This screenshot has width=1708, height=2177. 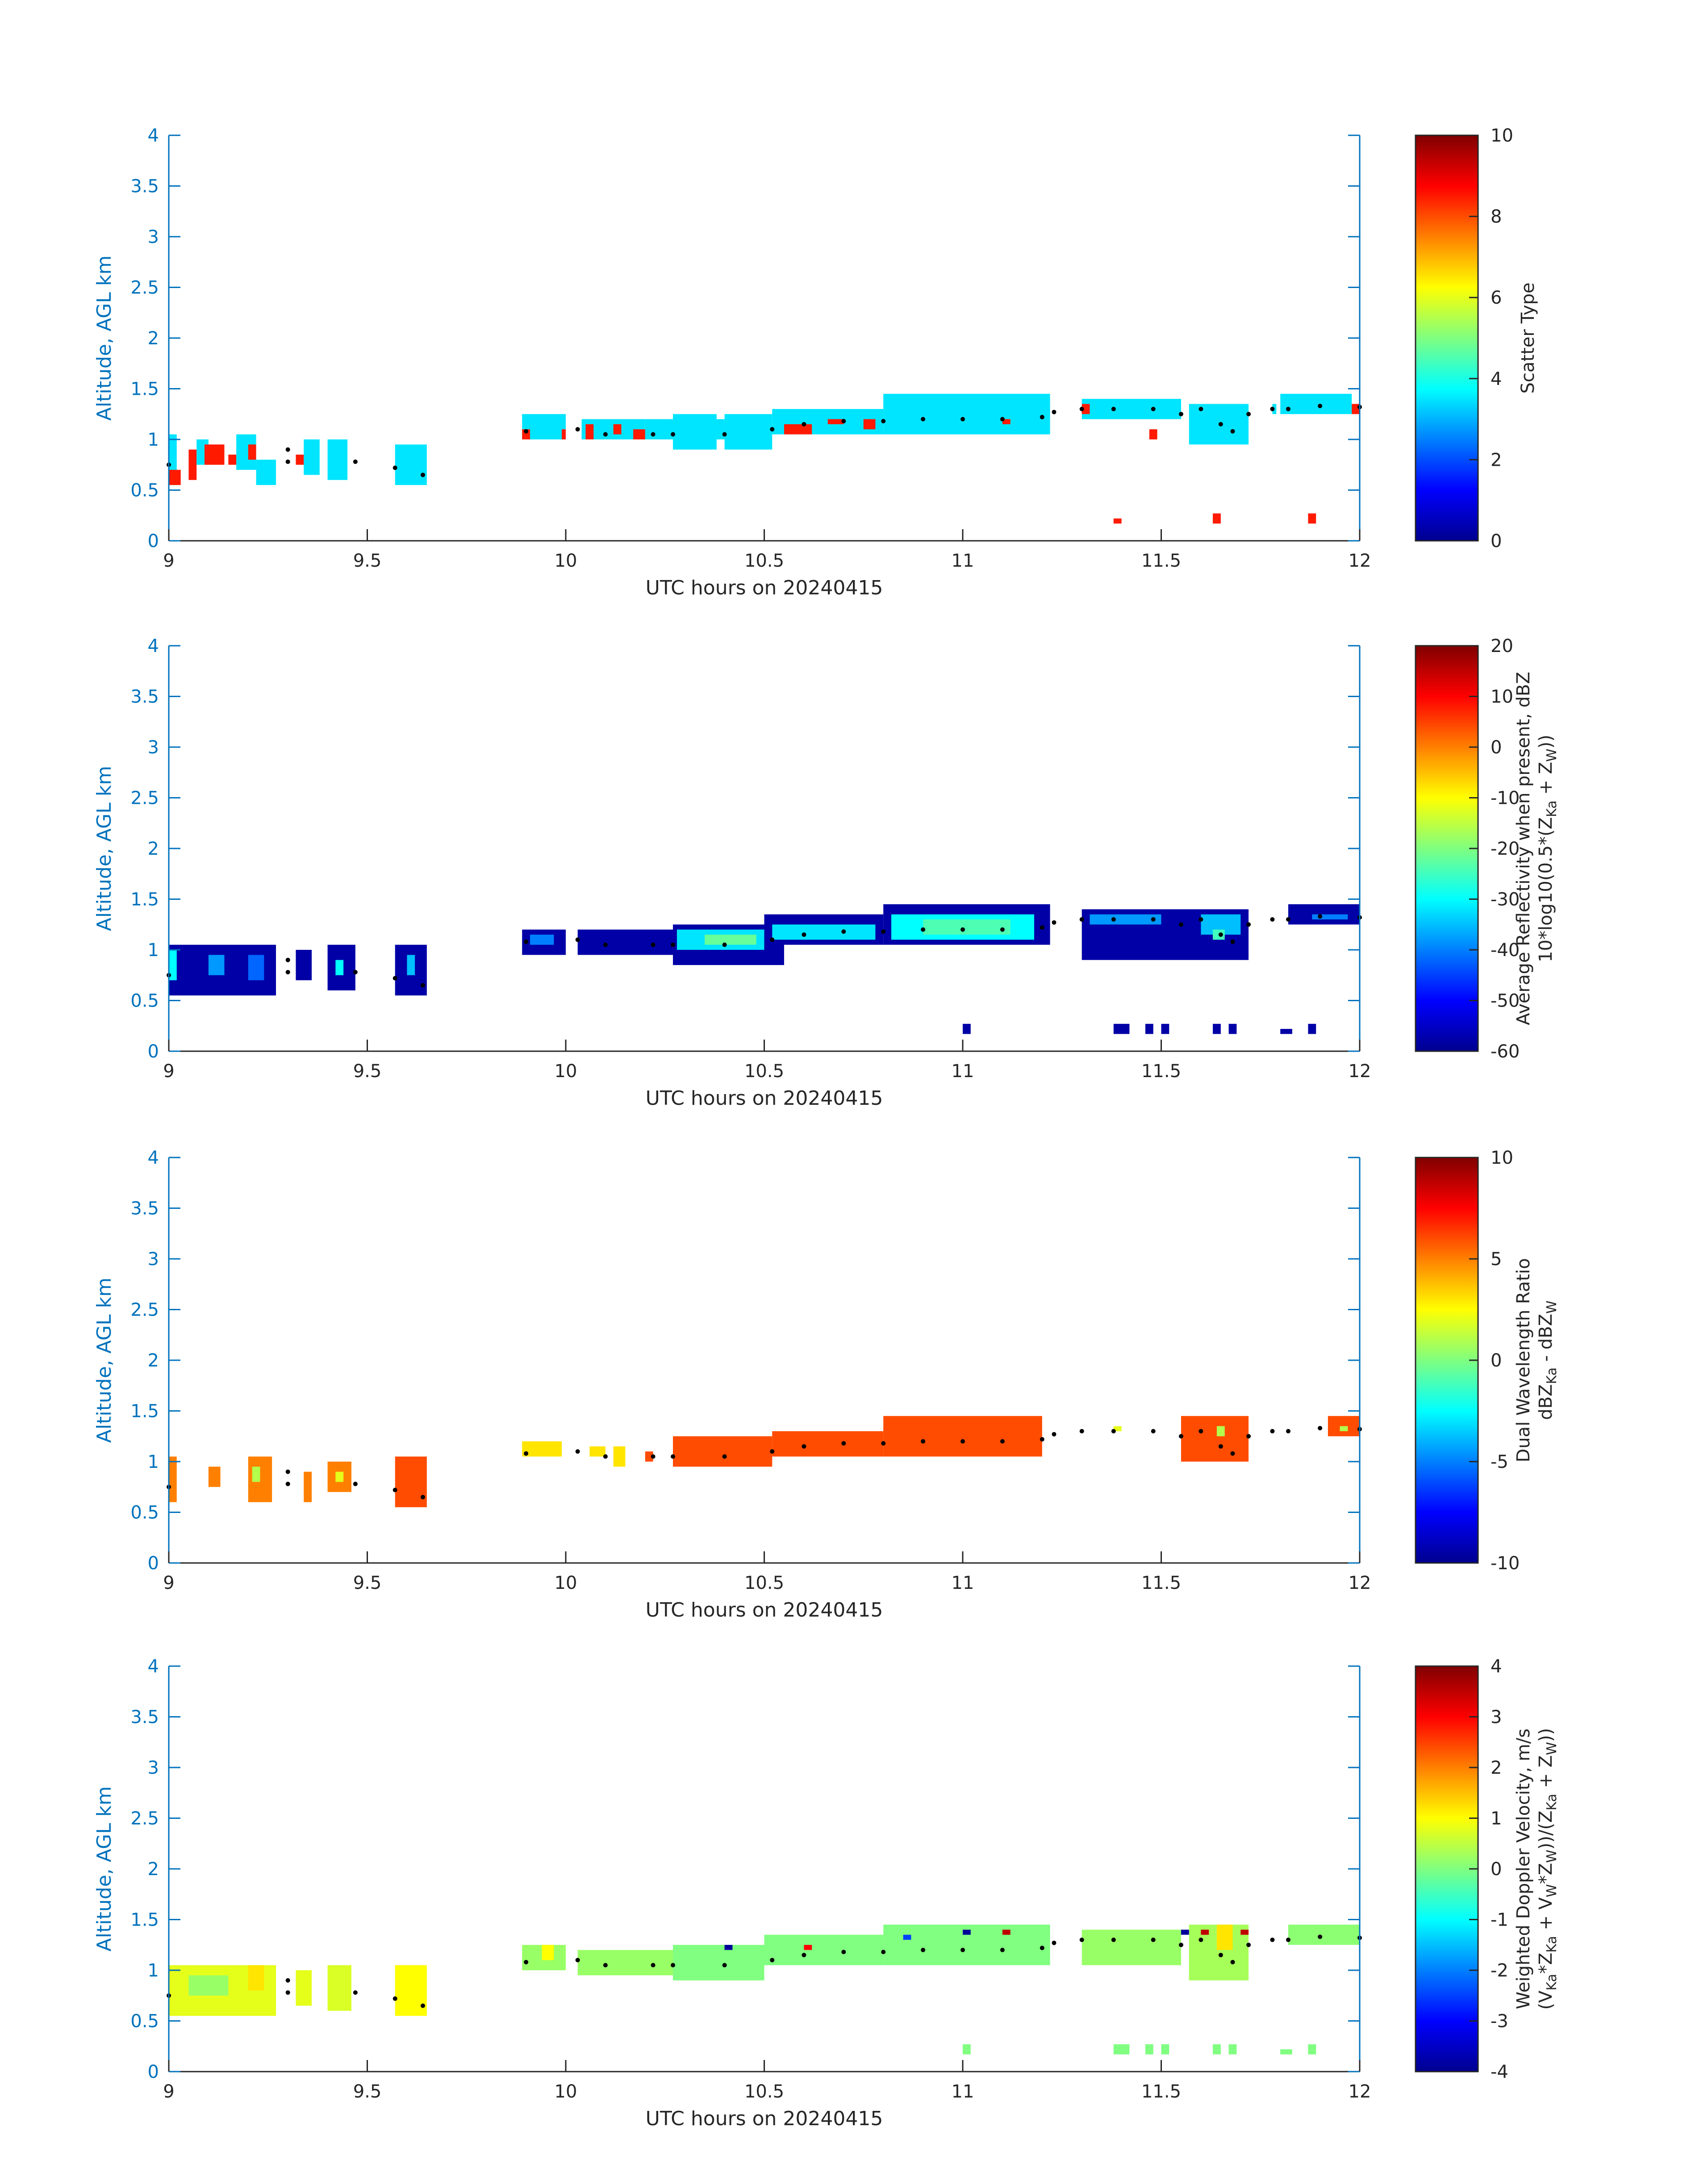 What do you see at coordinates (144, 697) in the screenshot?
I see `y-tick-label: 3.5` at bounding box center [144, 697].